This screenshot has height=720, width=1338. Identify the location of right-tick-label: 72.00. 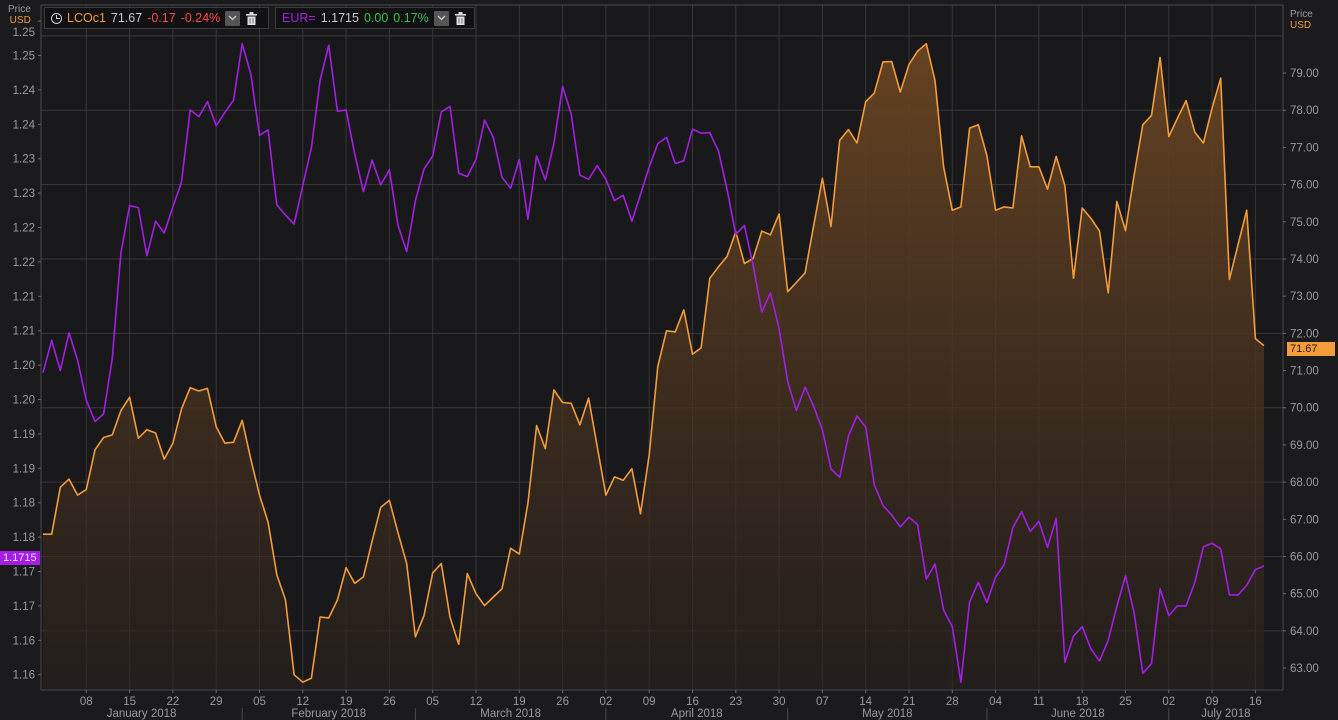
(1304, 334).